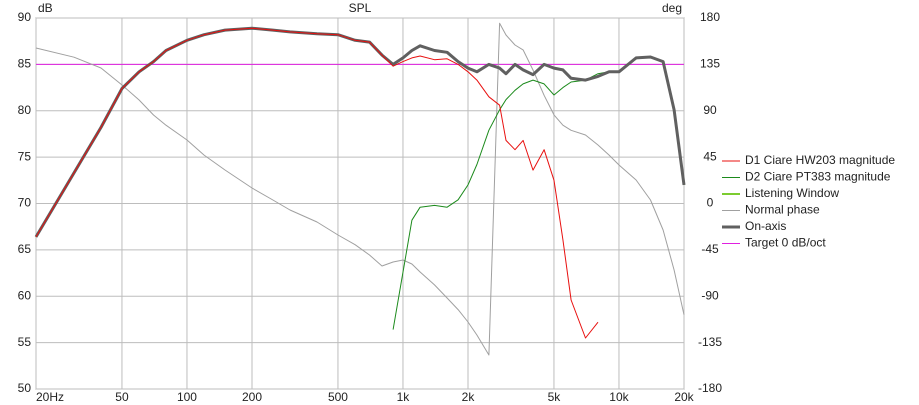 The image size is (919, 405). Describe the element at coordinates (710, 156) in the screenshot. I see `y2-tick-label: 45` at that location.